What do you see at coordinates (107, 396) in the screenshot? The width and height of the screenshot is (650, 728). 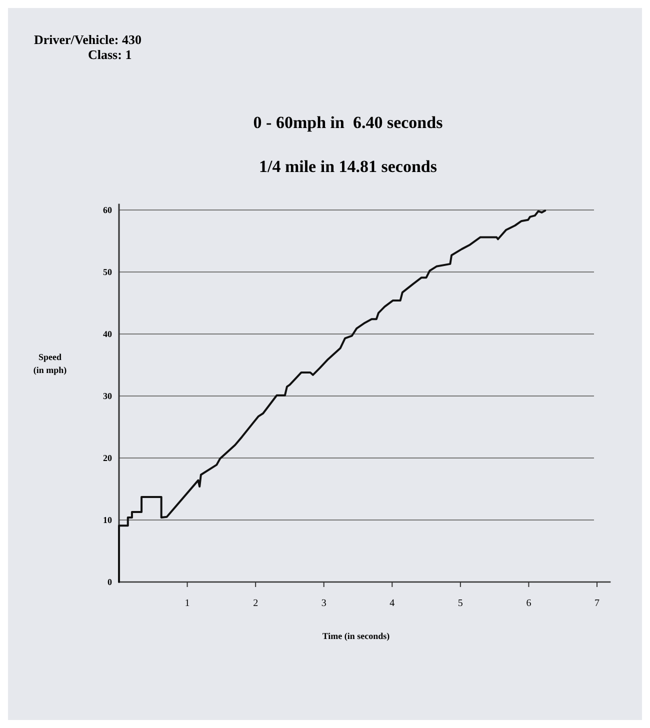 I see `y-tick-label: 30` at bounding box center [107, 396].